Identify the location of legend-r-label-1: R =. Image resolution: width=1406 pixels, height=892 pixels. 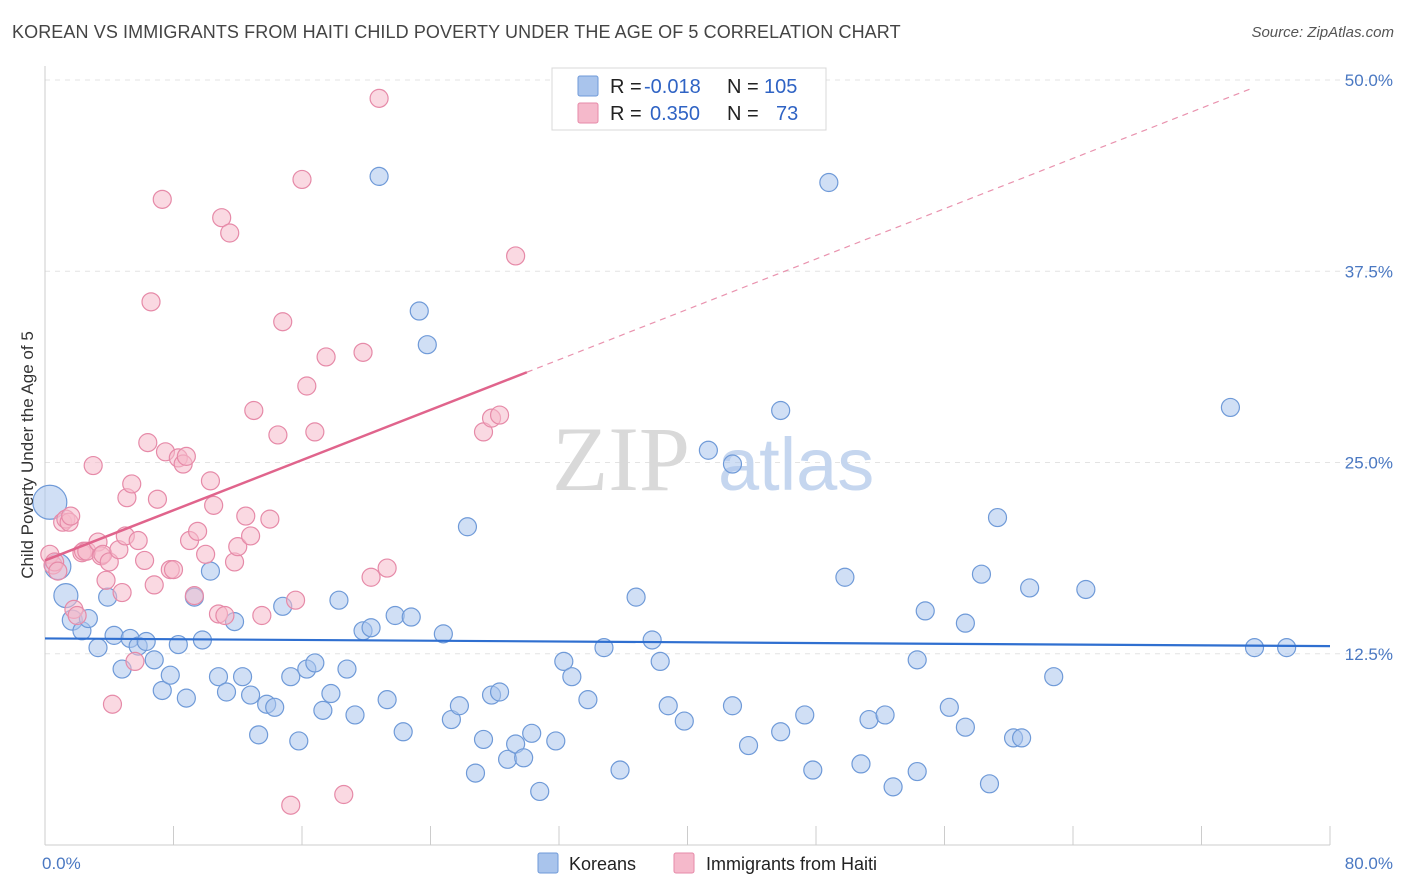
(626, 87).